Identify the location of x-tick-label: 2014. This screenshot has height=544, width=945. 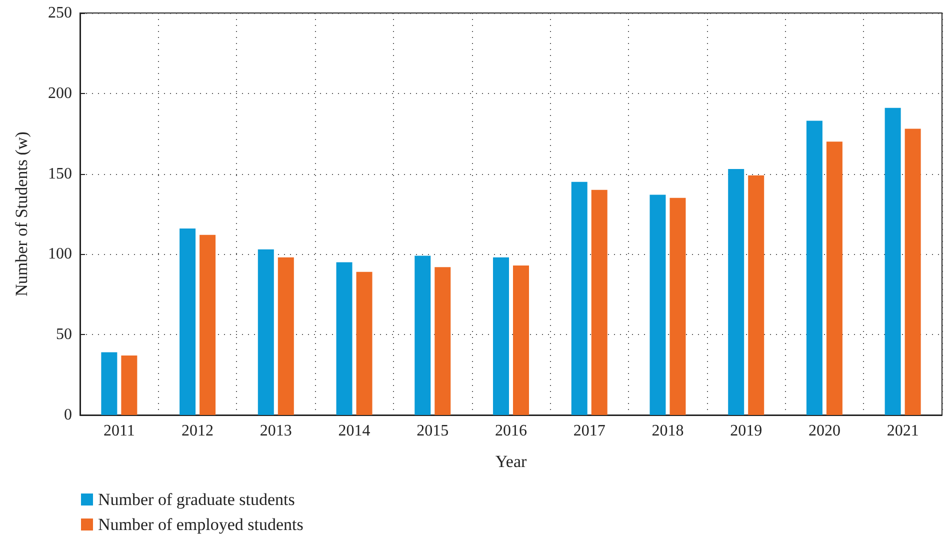
(354, 431).